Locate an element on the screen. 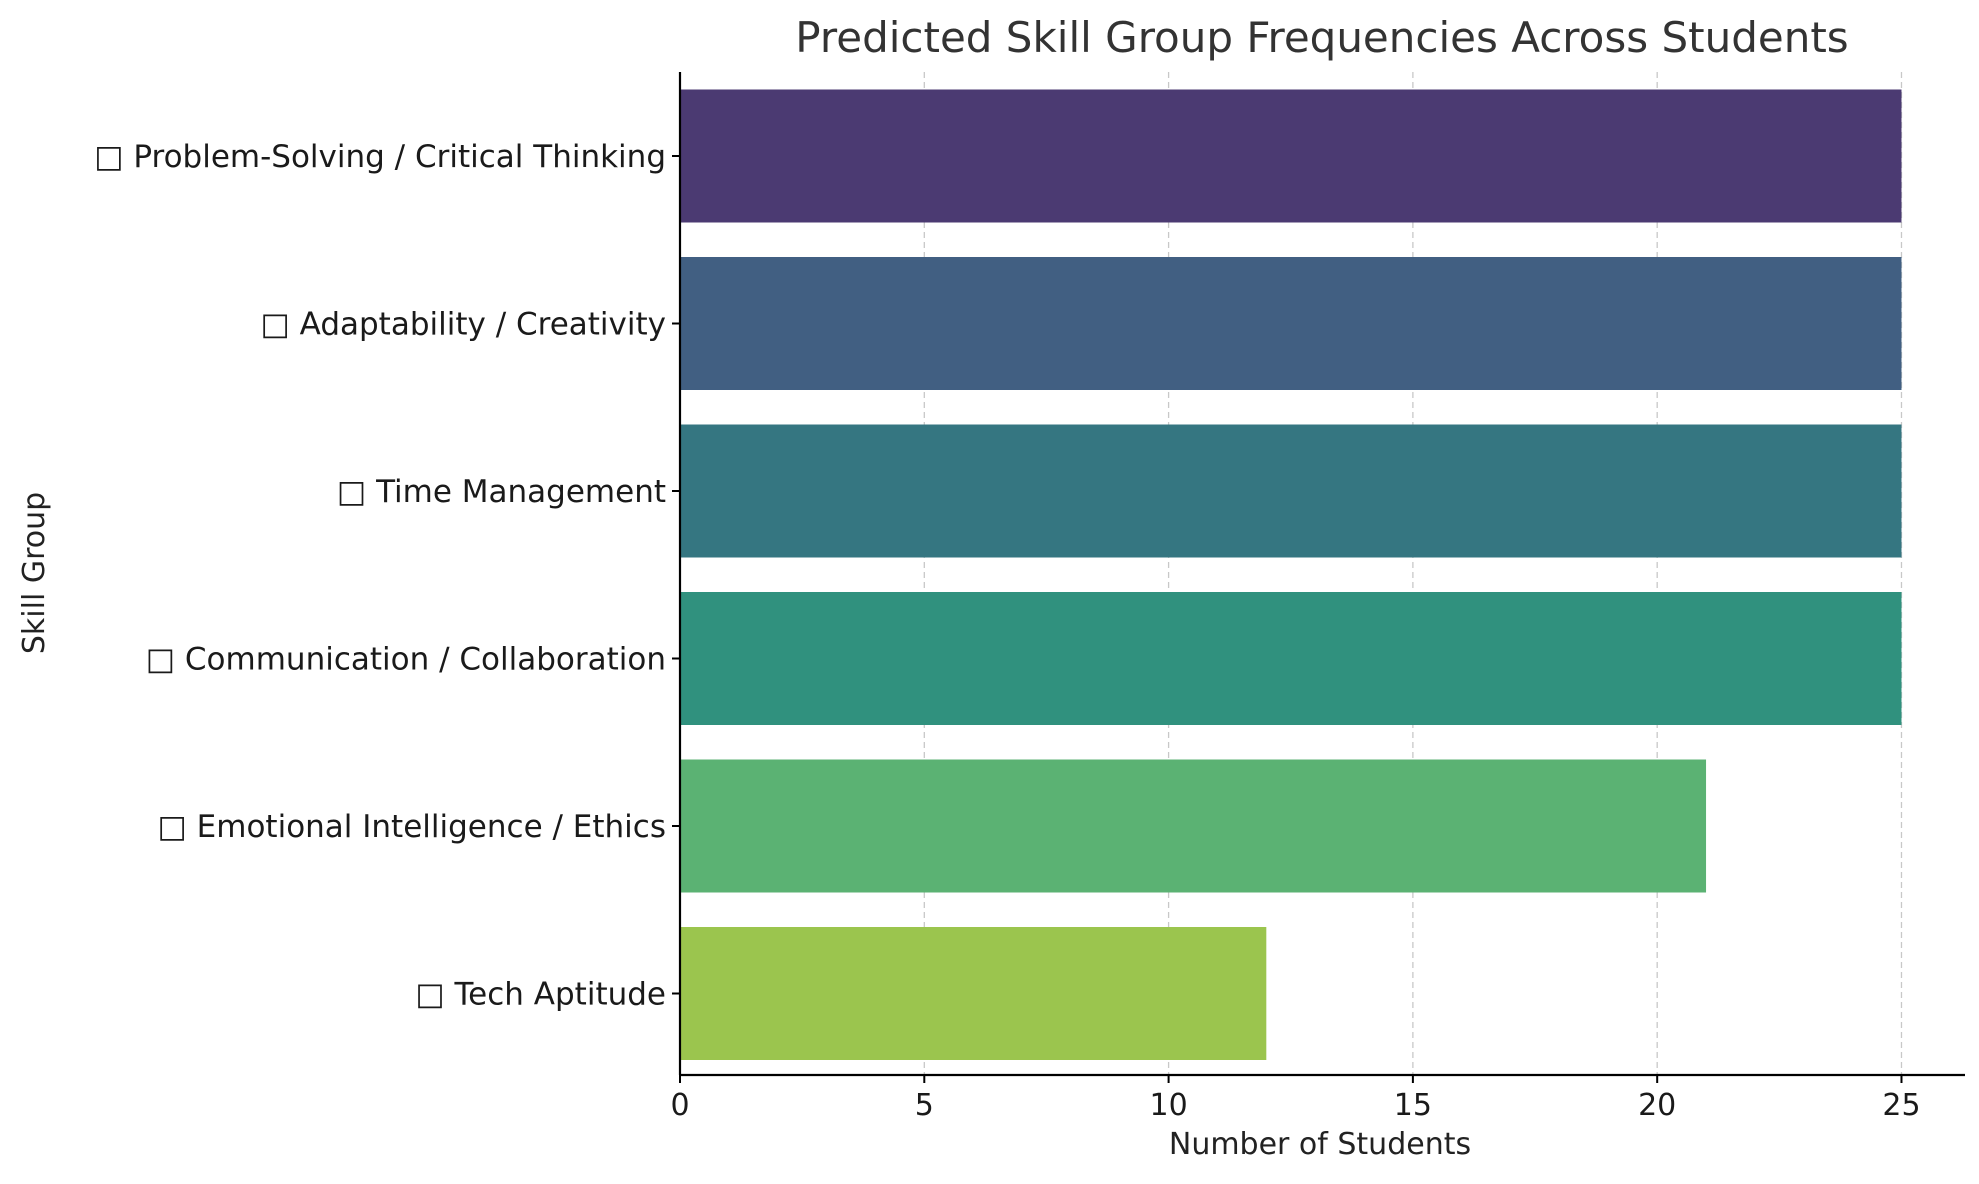 The image size is (1979, 1184). y-tick-label: □ Adaptability / Creativity is located at coordinates (463, 325).